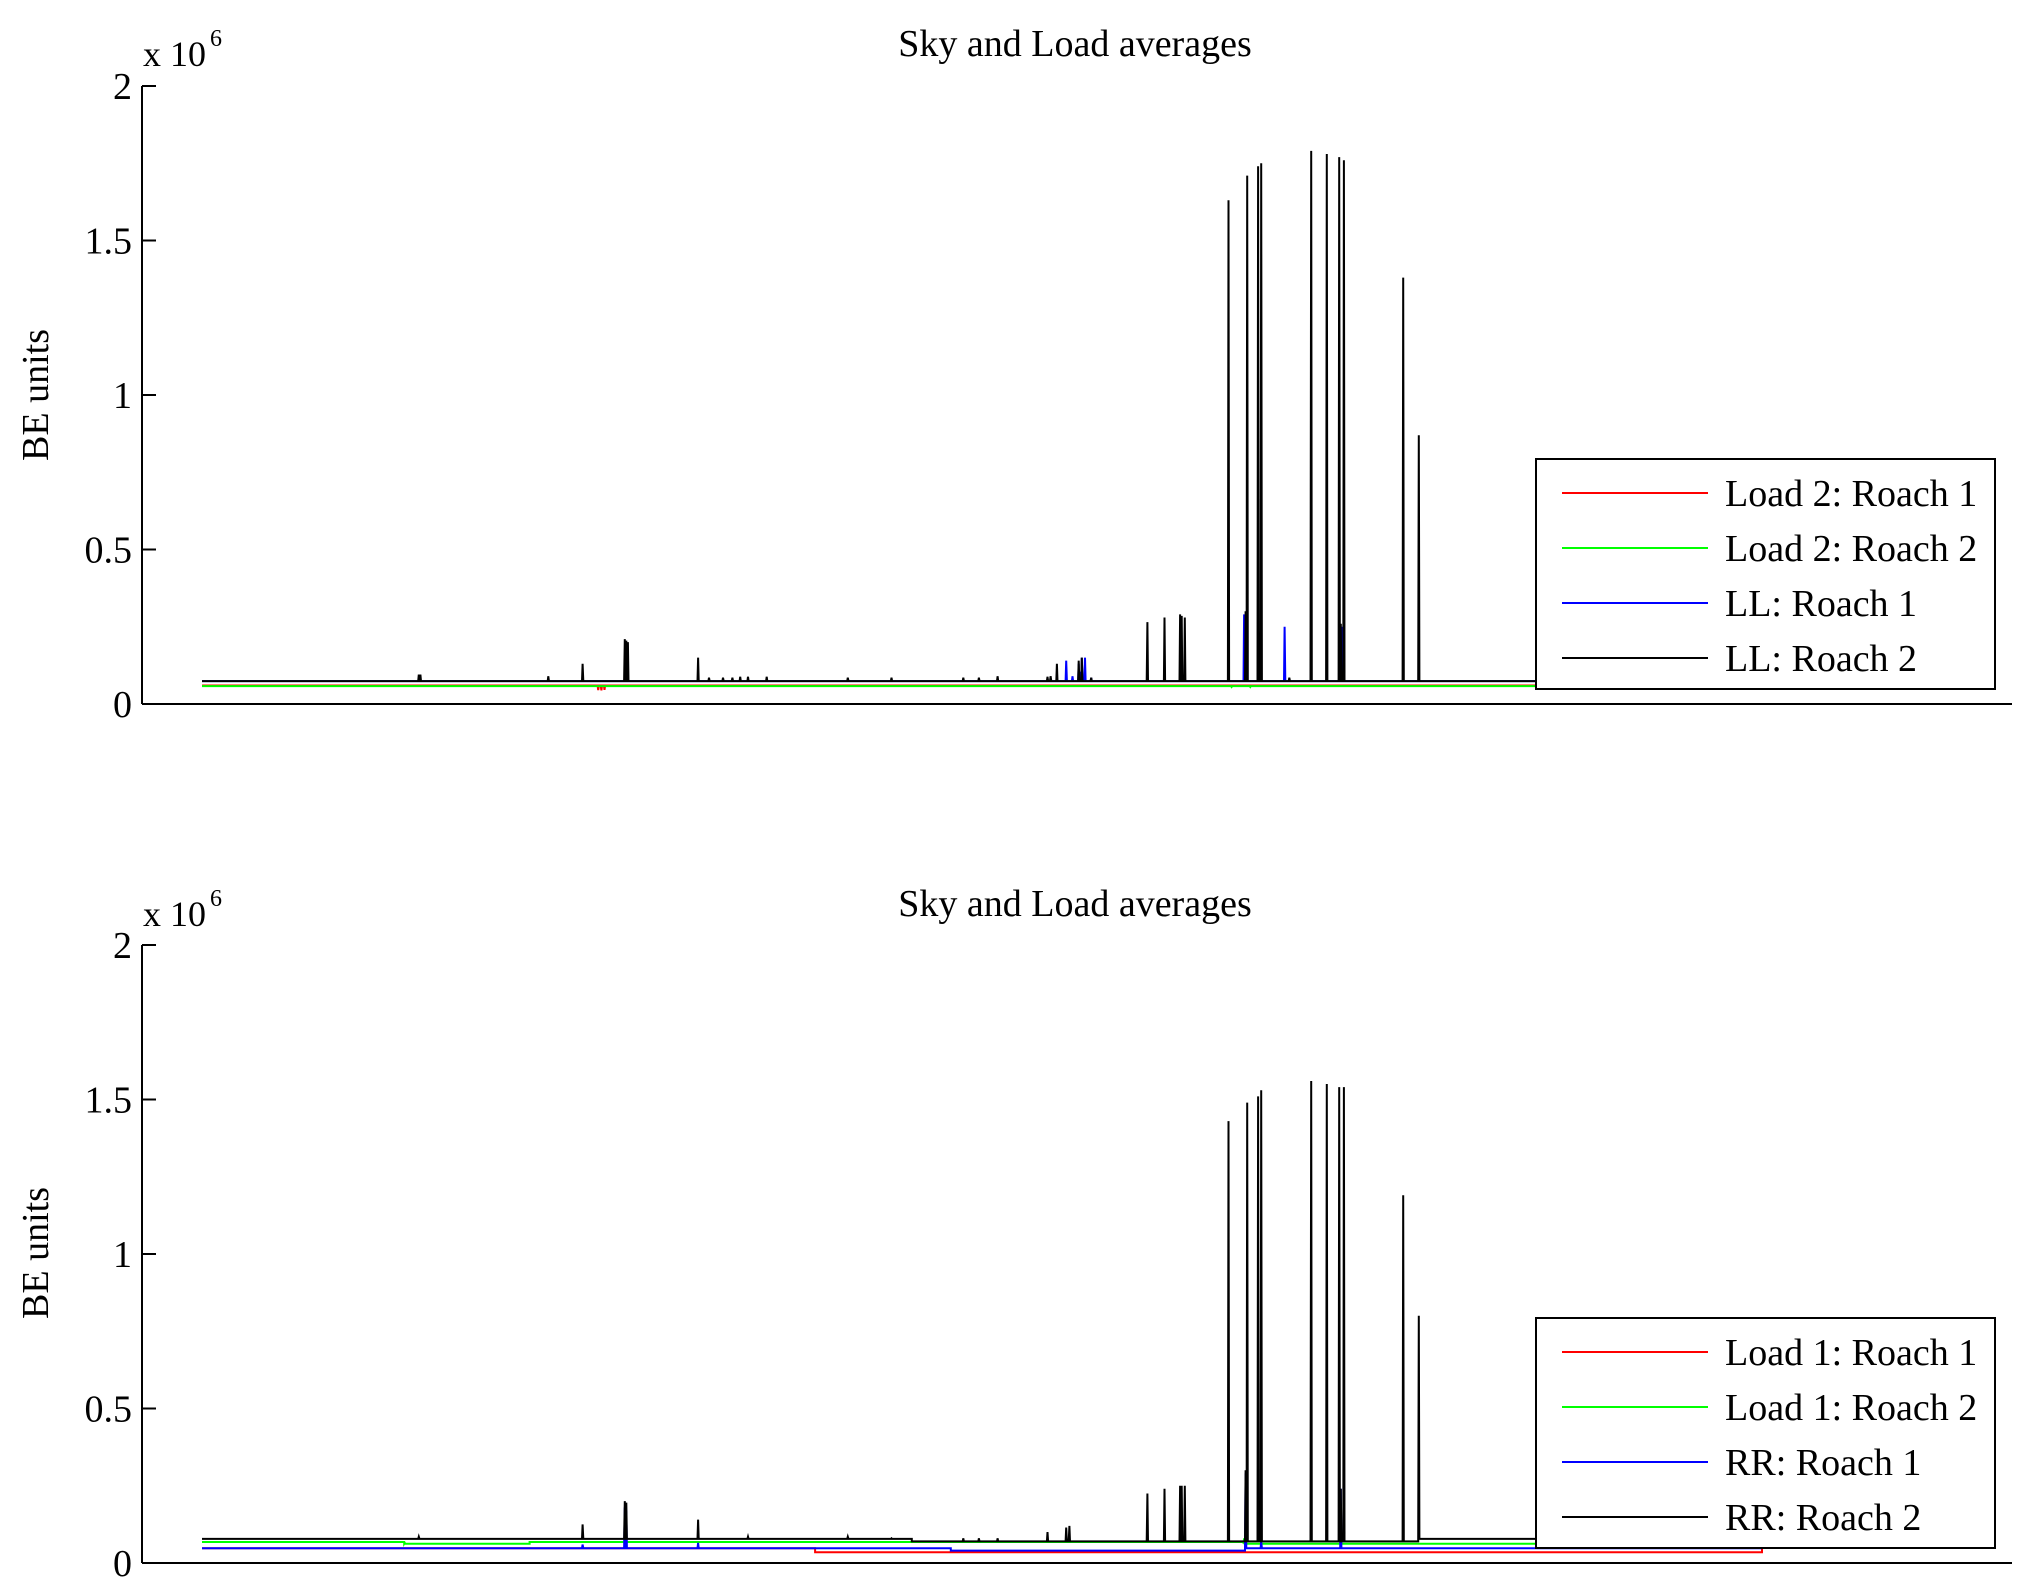 This screenshot has width=2029, height=1592. I want to click on legend-entry: Load 2: Roach 2, so click(1851, 549).